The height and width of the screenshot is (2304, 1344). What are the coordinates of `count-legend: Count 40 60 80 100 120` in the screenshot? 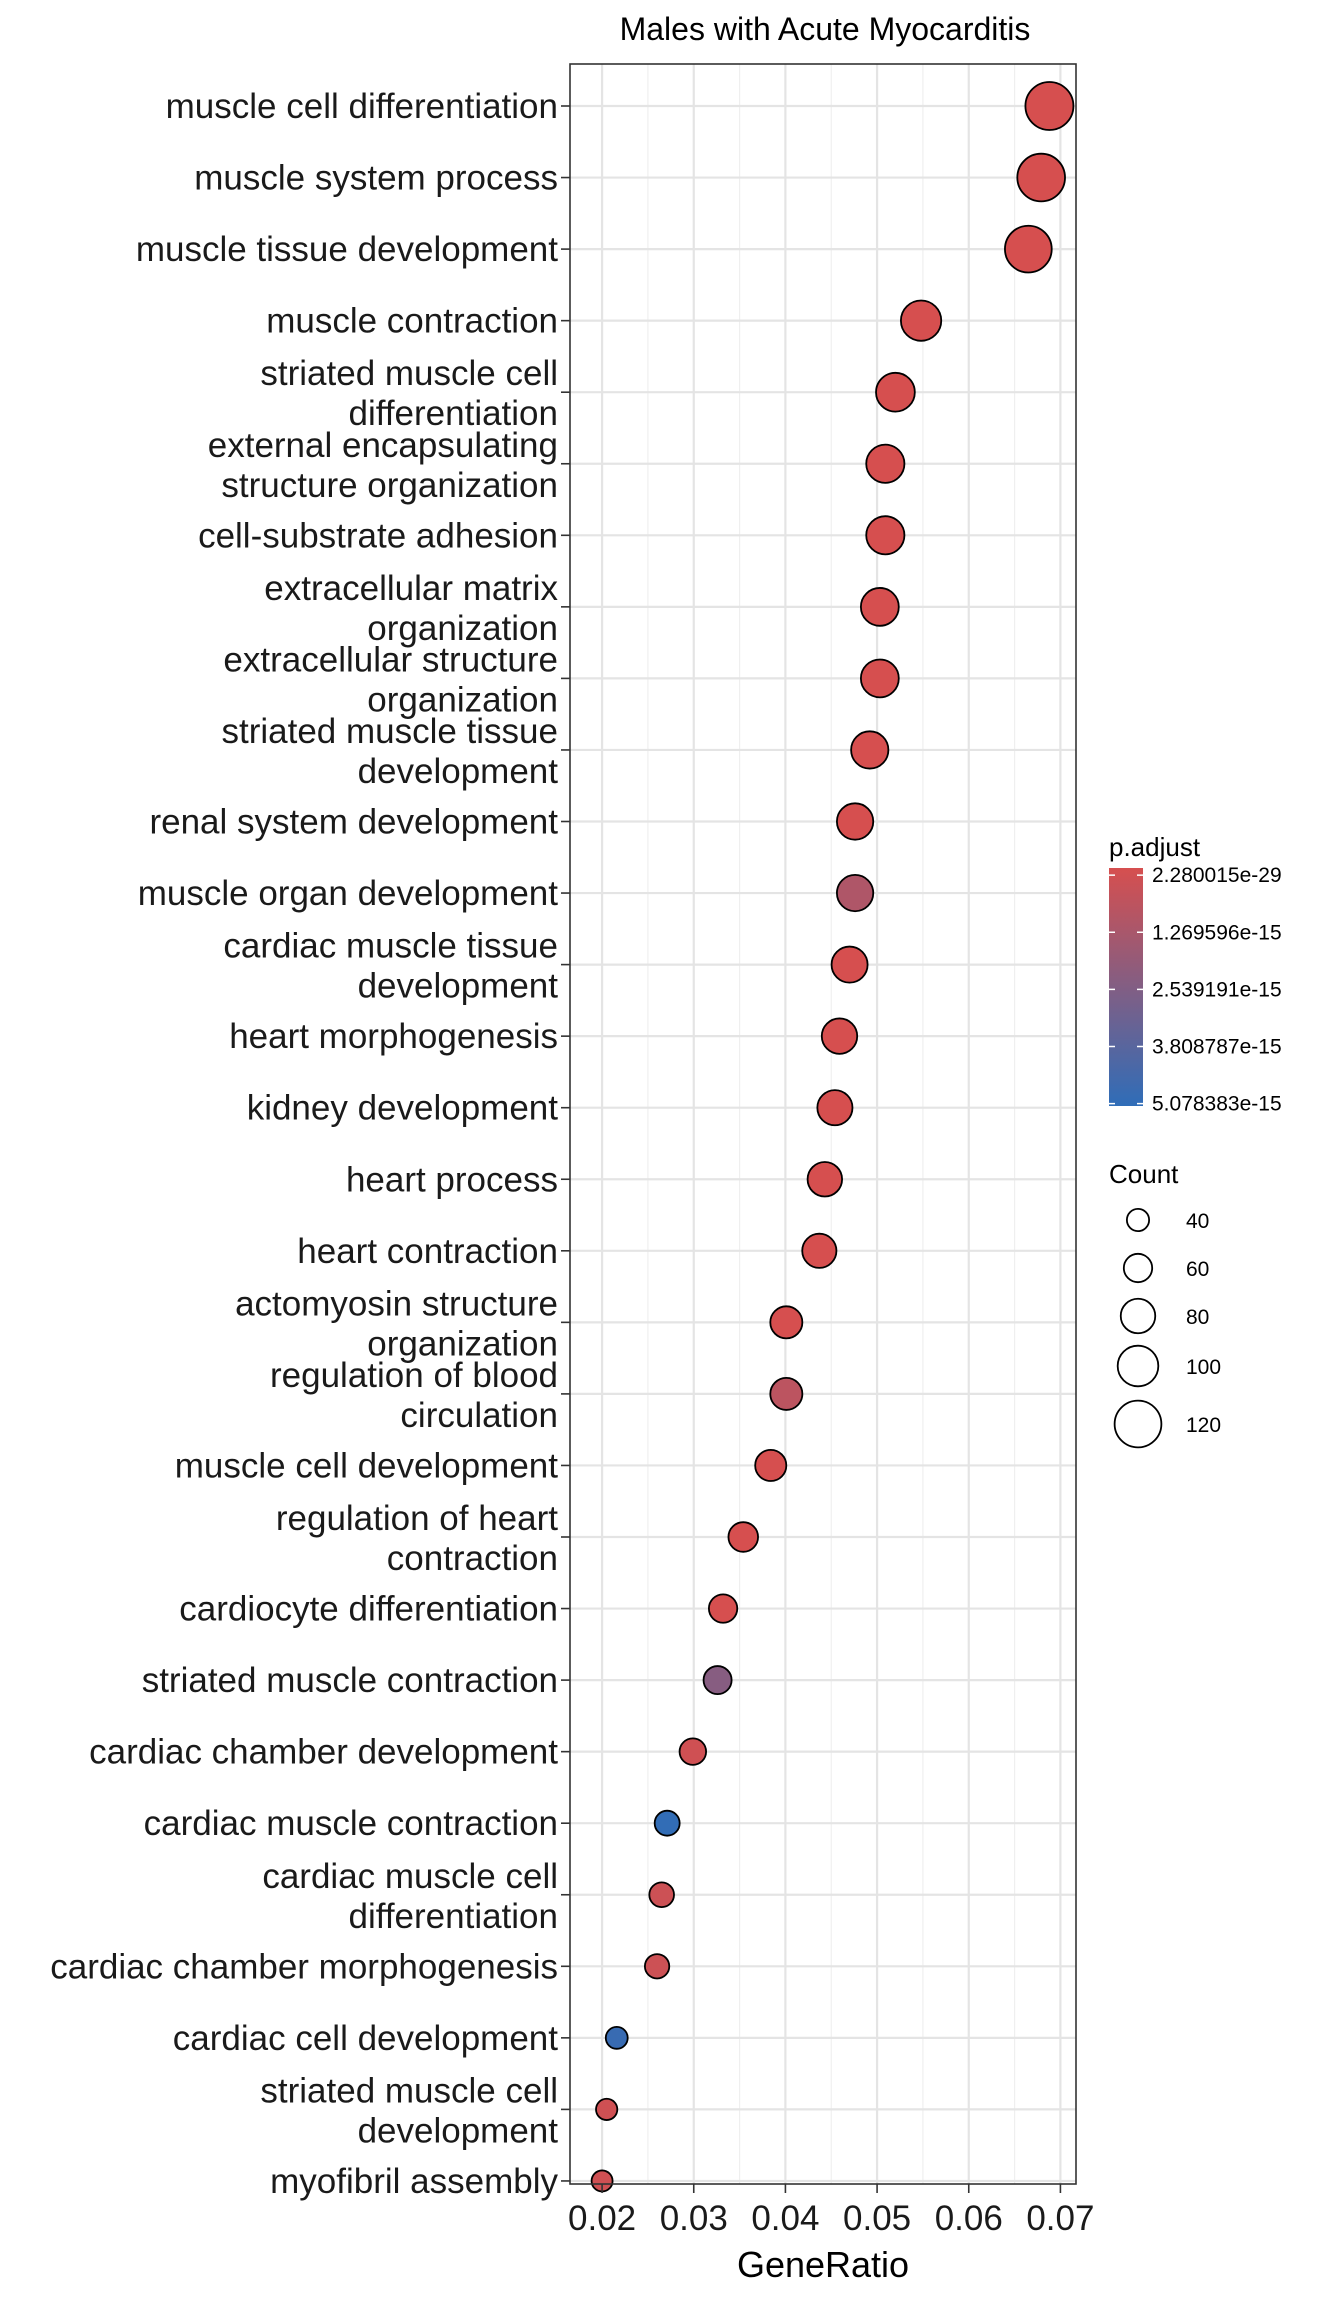 It's located at (1165, 1304).